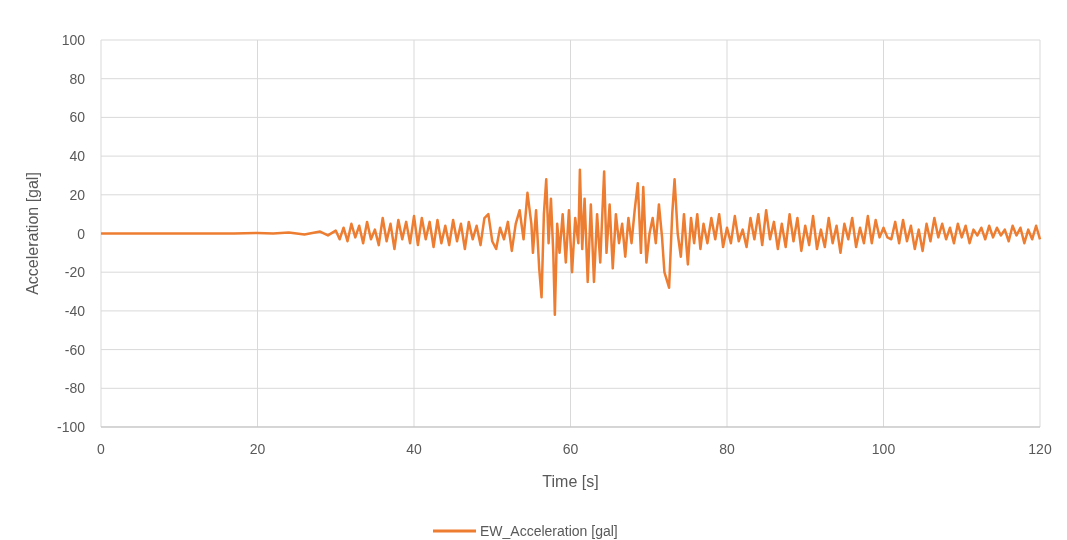 The width and height of the screenshot is (1067, 540). I want to click on y-axis-title: Acceleration [gal], so click(32, 233).